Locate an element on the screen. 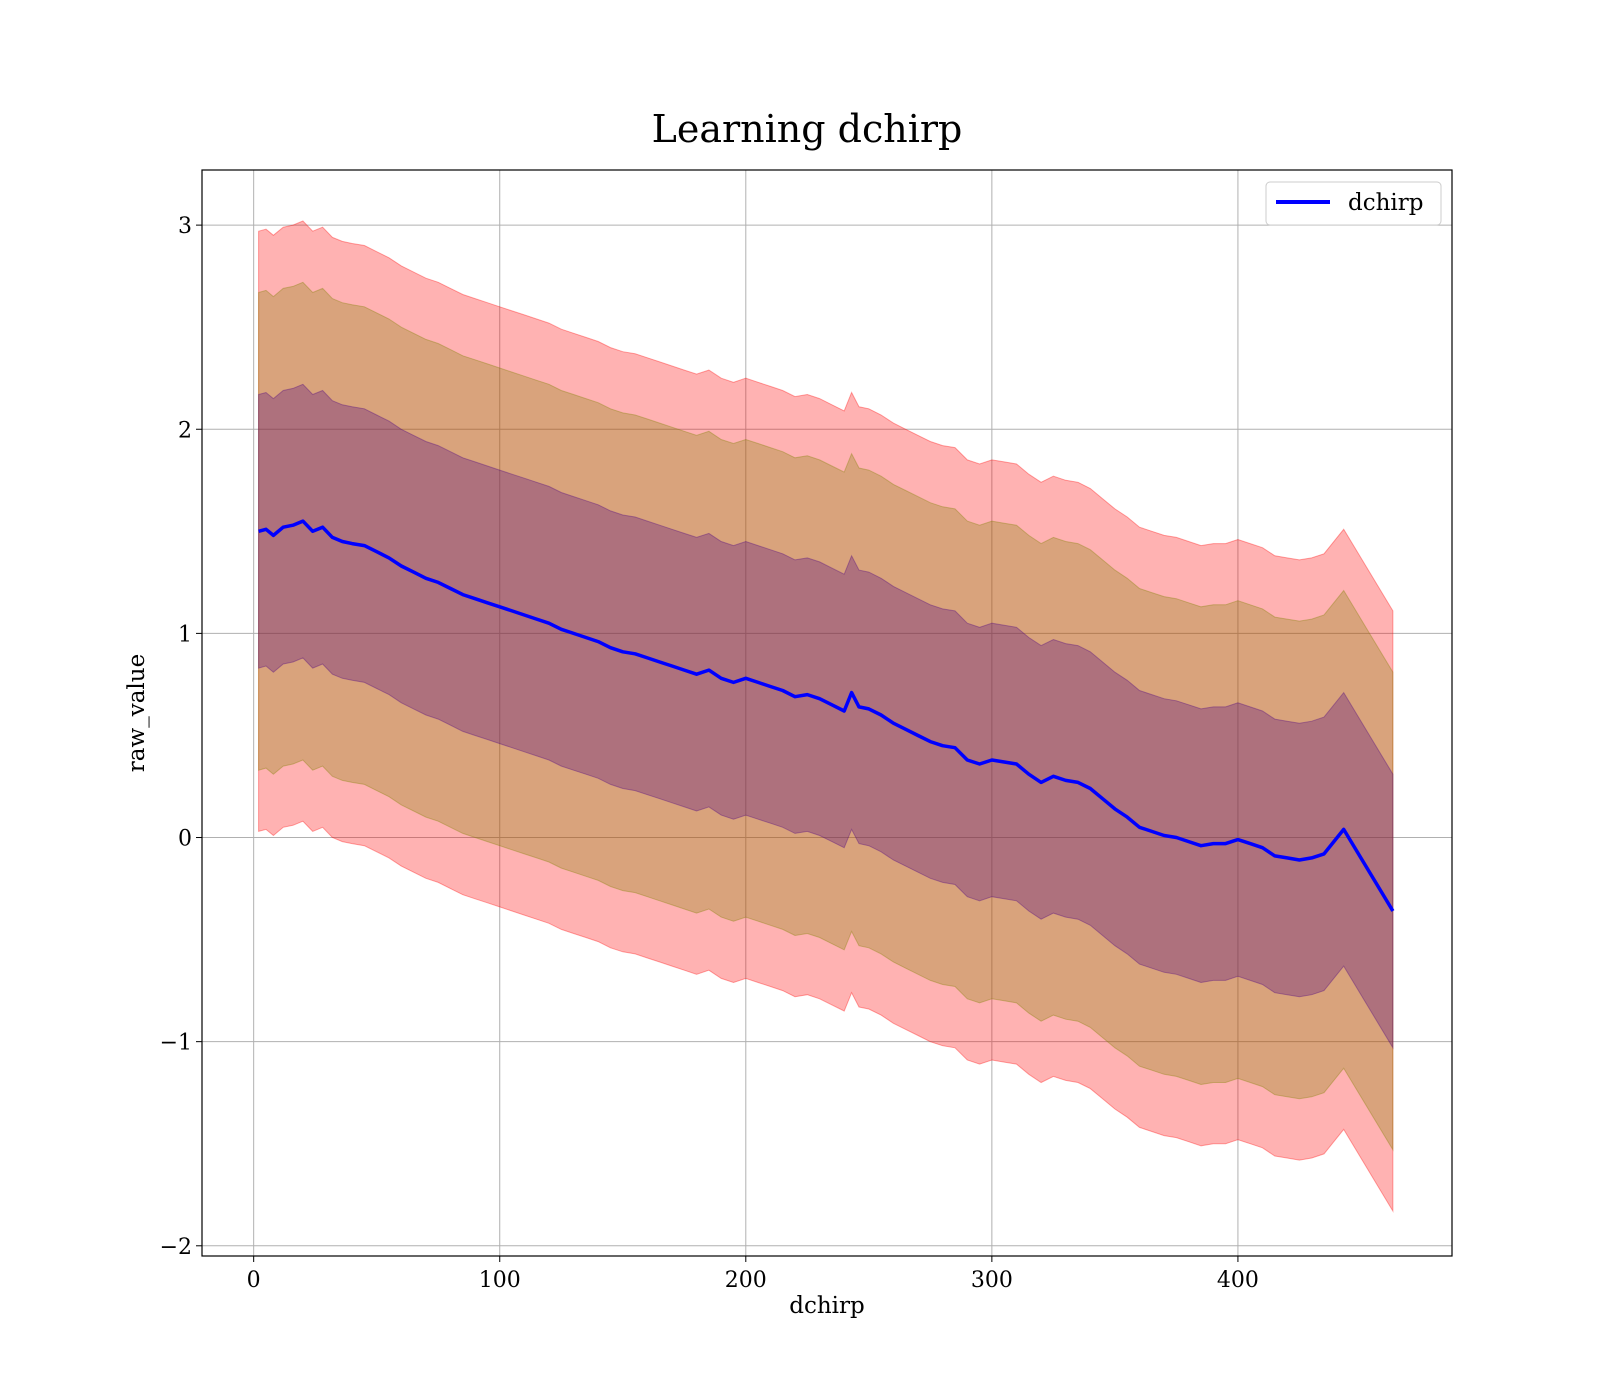 Image resolution: width=1600 pixels, height=1400 pixels. legend-box is located at coordinates (1353, 203).